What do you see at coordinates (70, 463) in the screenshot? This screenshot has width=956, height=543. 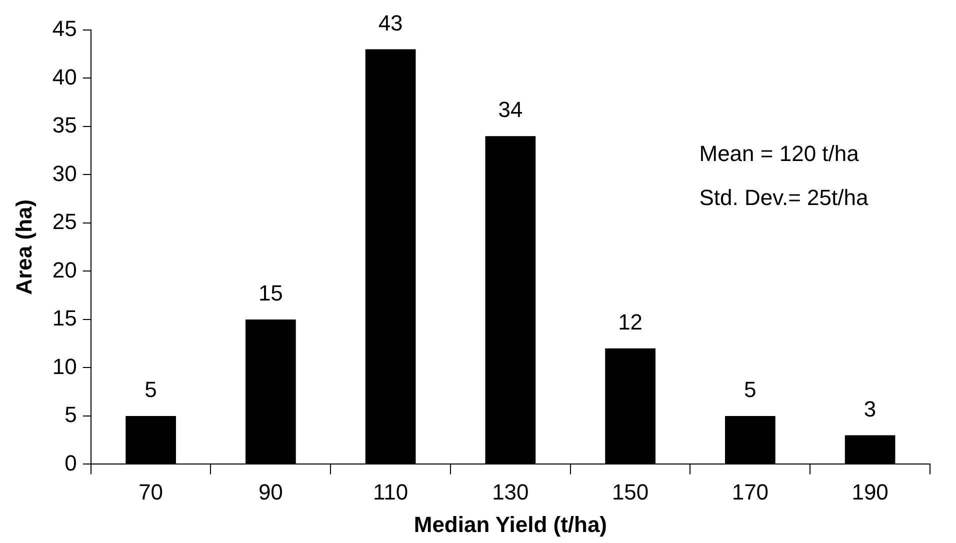 I see `y-tick-label: 0` at bounding box center [70, 463].